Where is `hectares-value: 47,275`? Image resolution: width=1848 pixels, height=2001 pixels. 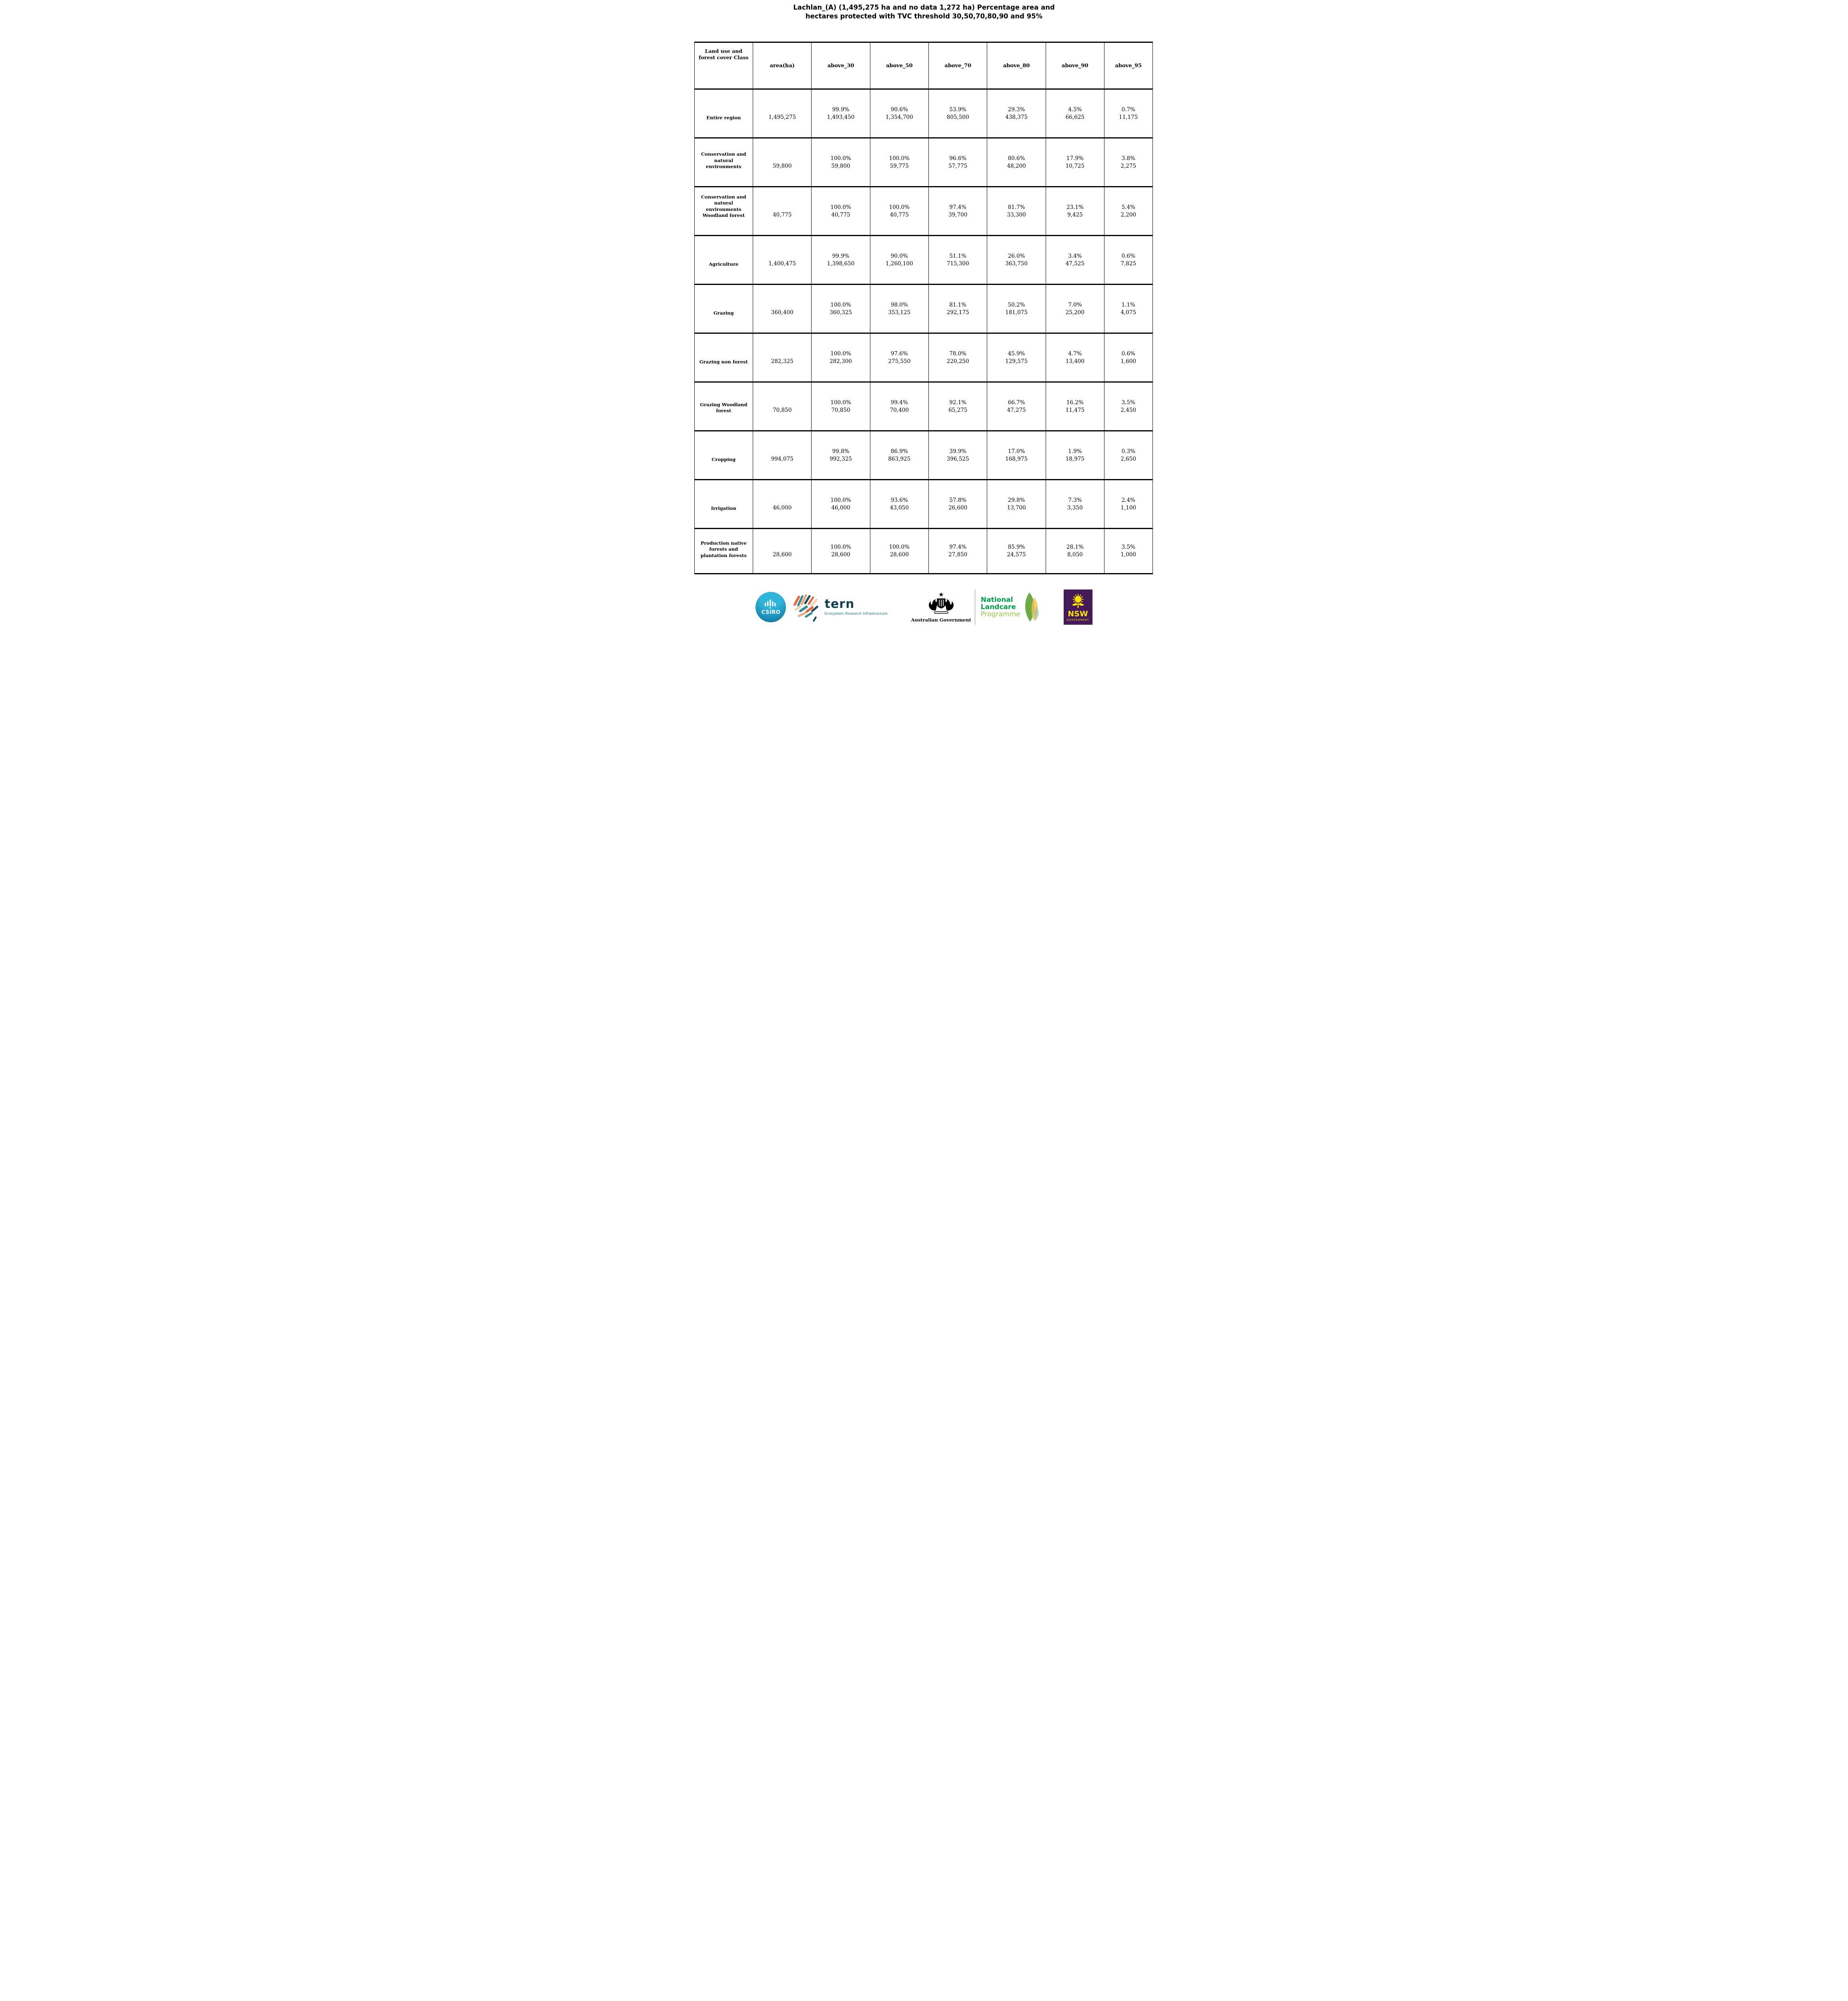
hectares-value: 47,275 is located at coordinates (1016, 410).